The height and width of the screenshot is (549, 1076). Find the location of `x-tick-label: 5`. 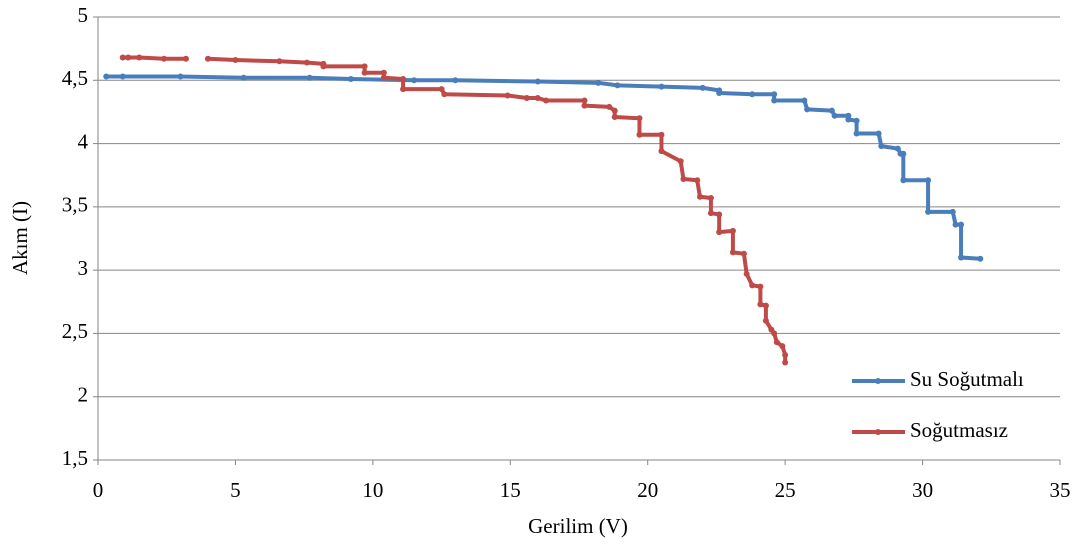

x-tick-label: 5 is located at coordinates (235, 490).